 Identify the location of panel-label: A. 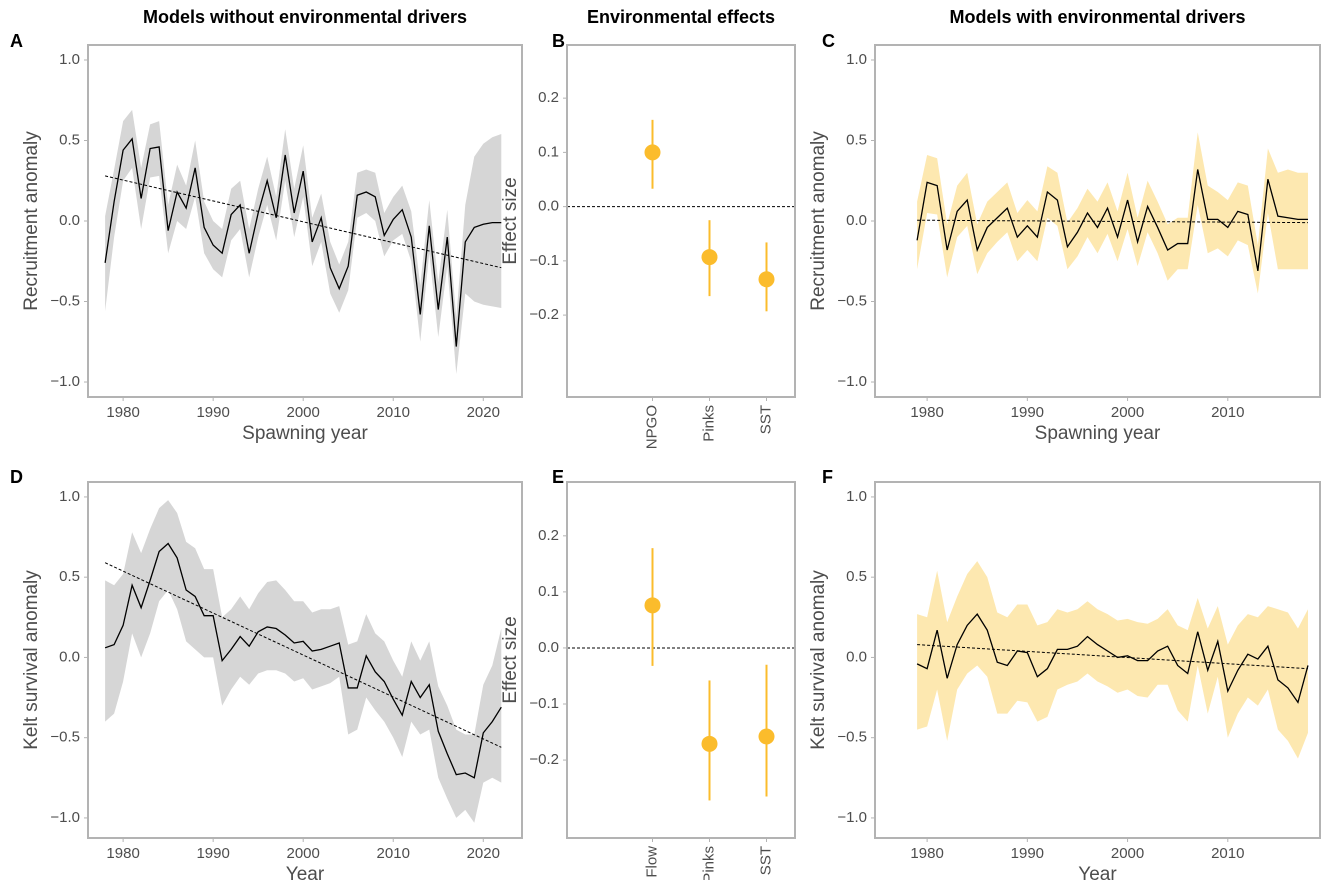
(16, 41).